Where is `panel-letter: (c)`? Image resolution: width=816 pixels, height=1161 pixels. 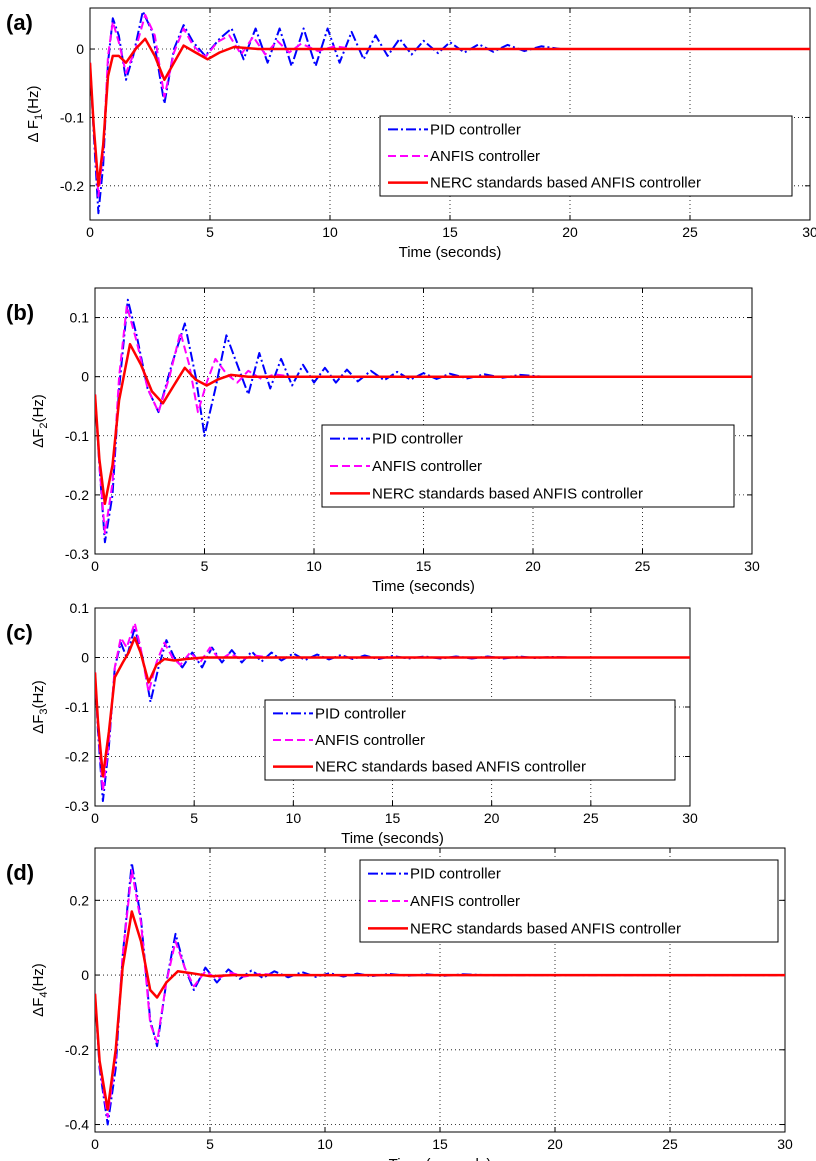
panel-letter: (c) is located at coordinates (19, 632).